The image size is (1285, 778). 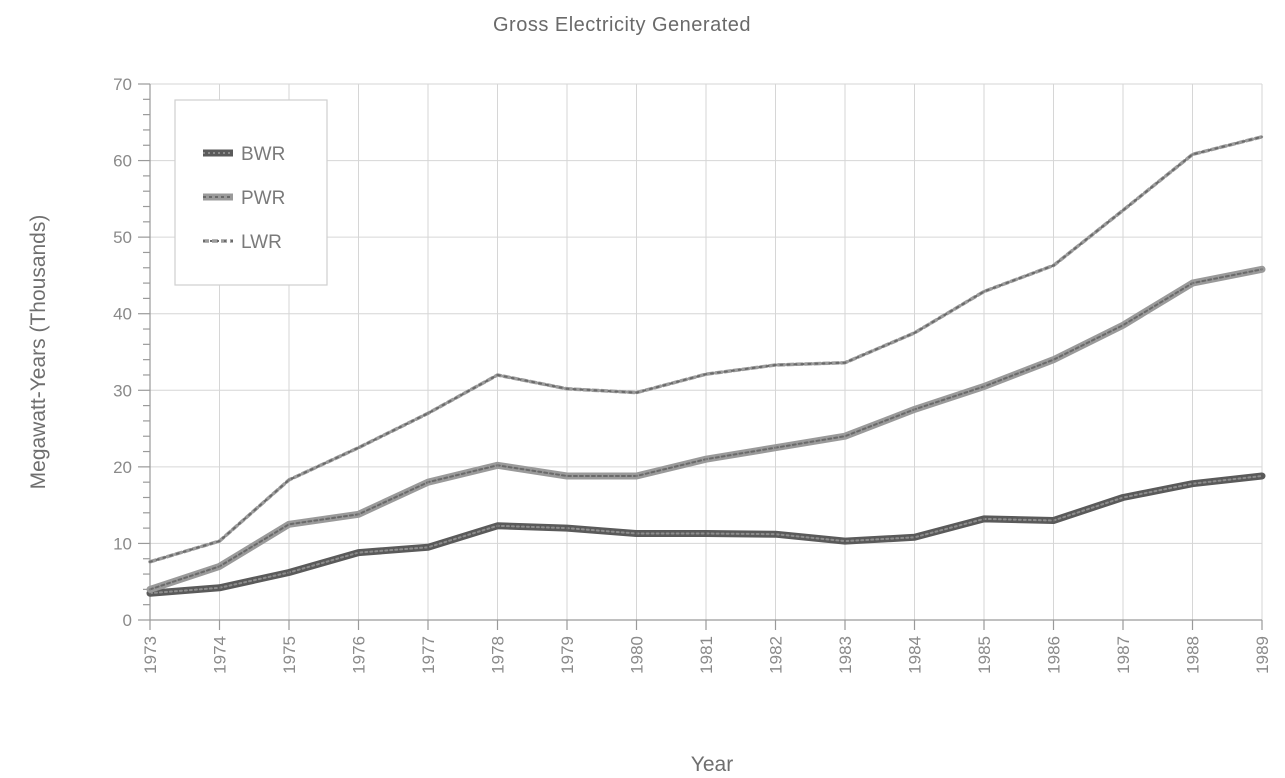 What do you see at coordinates (122, 237) in the screenshot?
I see `y-tick-label: 50` at bounding box center [122, 237].